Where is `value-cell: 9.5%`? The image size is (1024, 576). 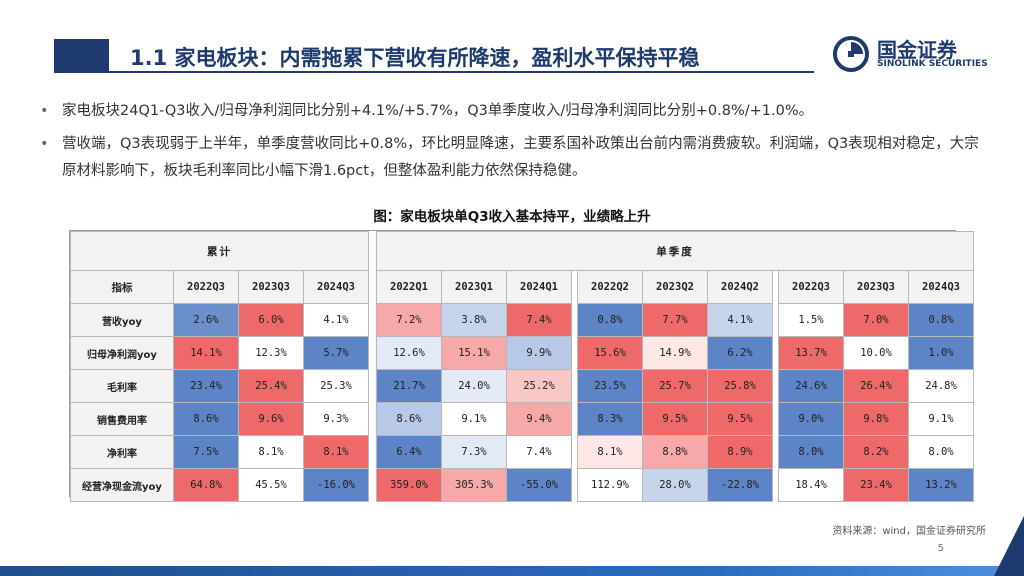 value-cell: 9.5% is located at coordinates (740, 419).